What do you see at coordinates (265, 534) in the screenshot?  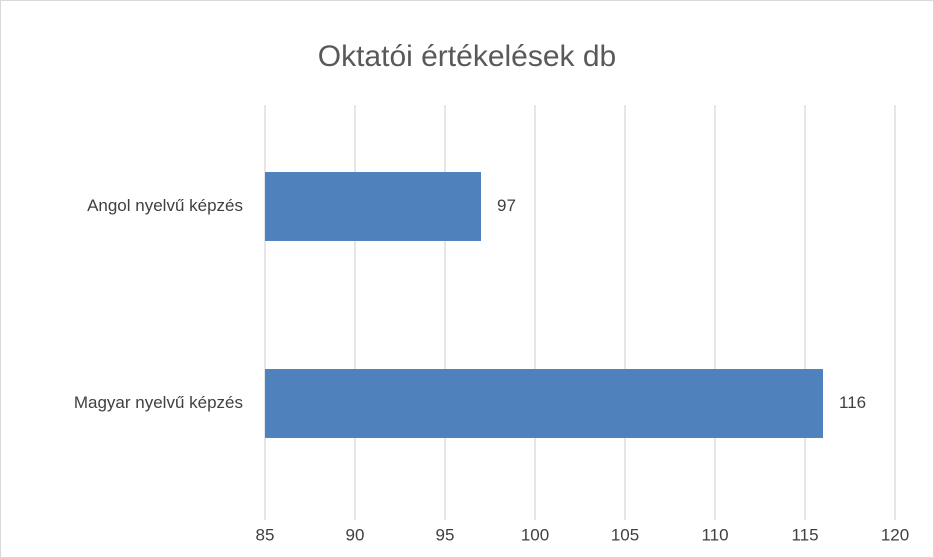 I see `x-tick-label: 85` at bounding box center [265, 534].